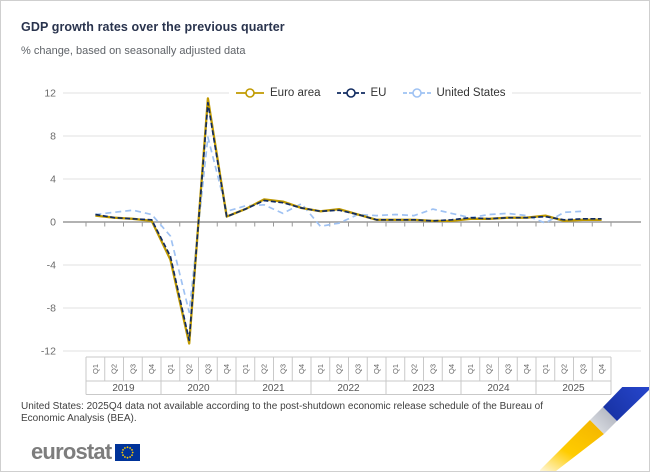  What do you see at coordinates (123, 388) in the screenshot?
I see `x-axis-year-label: 2019` at bounding box center [123, 388].